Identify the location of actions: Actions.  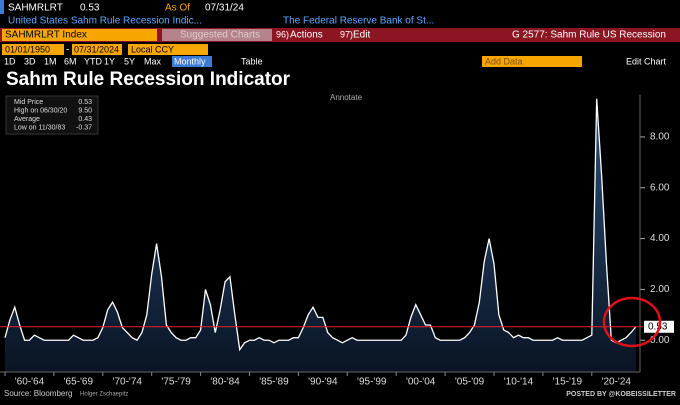
(306, 35).